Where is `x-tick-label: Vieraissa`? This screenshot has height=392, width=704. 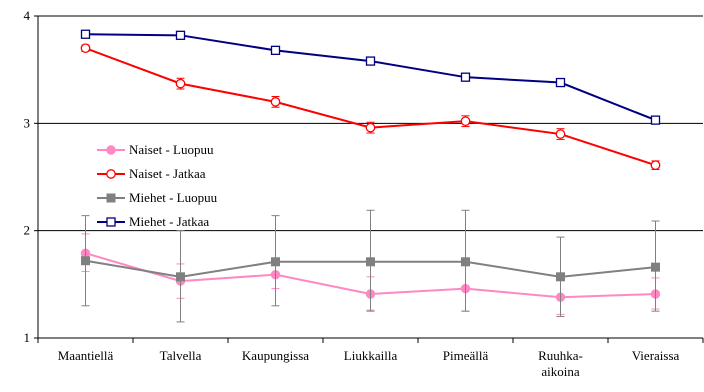
x-tick-label: Vieraissa is located at coordinates (656, 355).